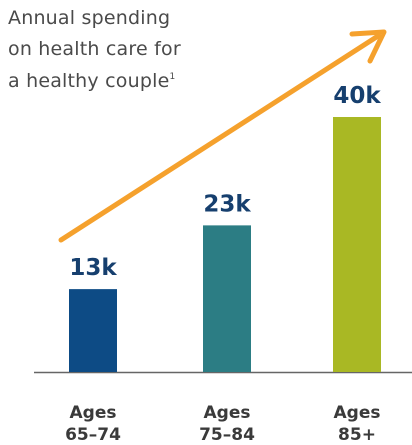 Image resolution: width=412 pixels, height=445 pixels. What do you see at coordinates (89, 81) in the screenshot?
I see `chart-title-line-3-text: a healthy couple` at bounding box center [89, 81].